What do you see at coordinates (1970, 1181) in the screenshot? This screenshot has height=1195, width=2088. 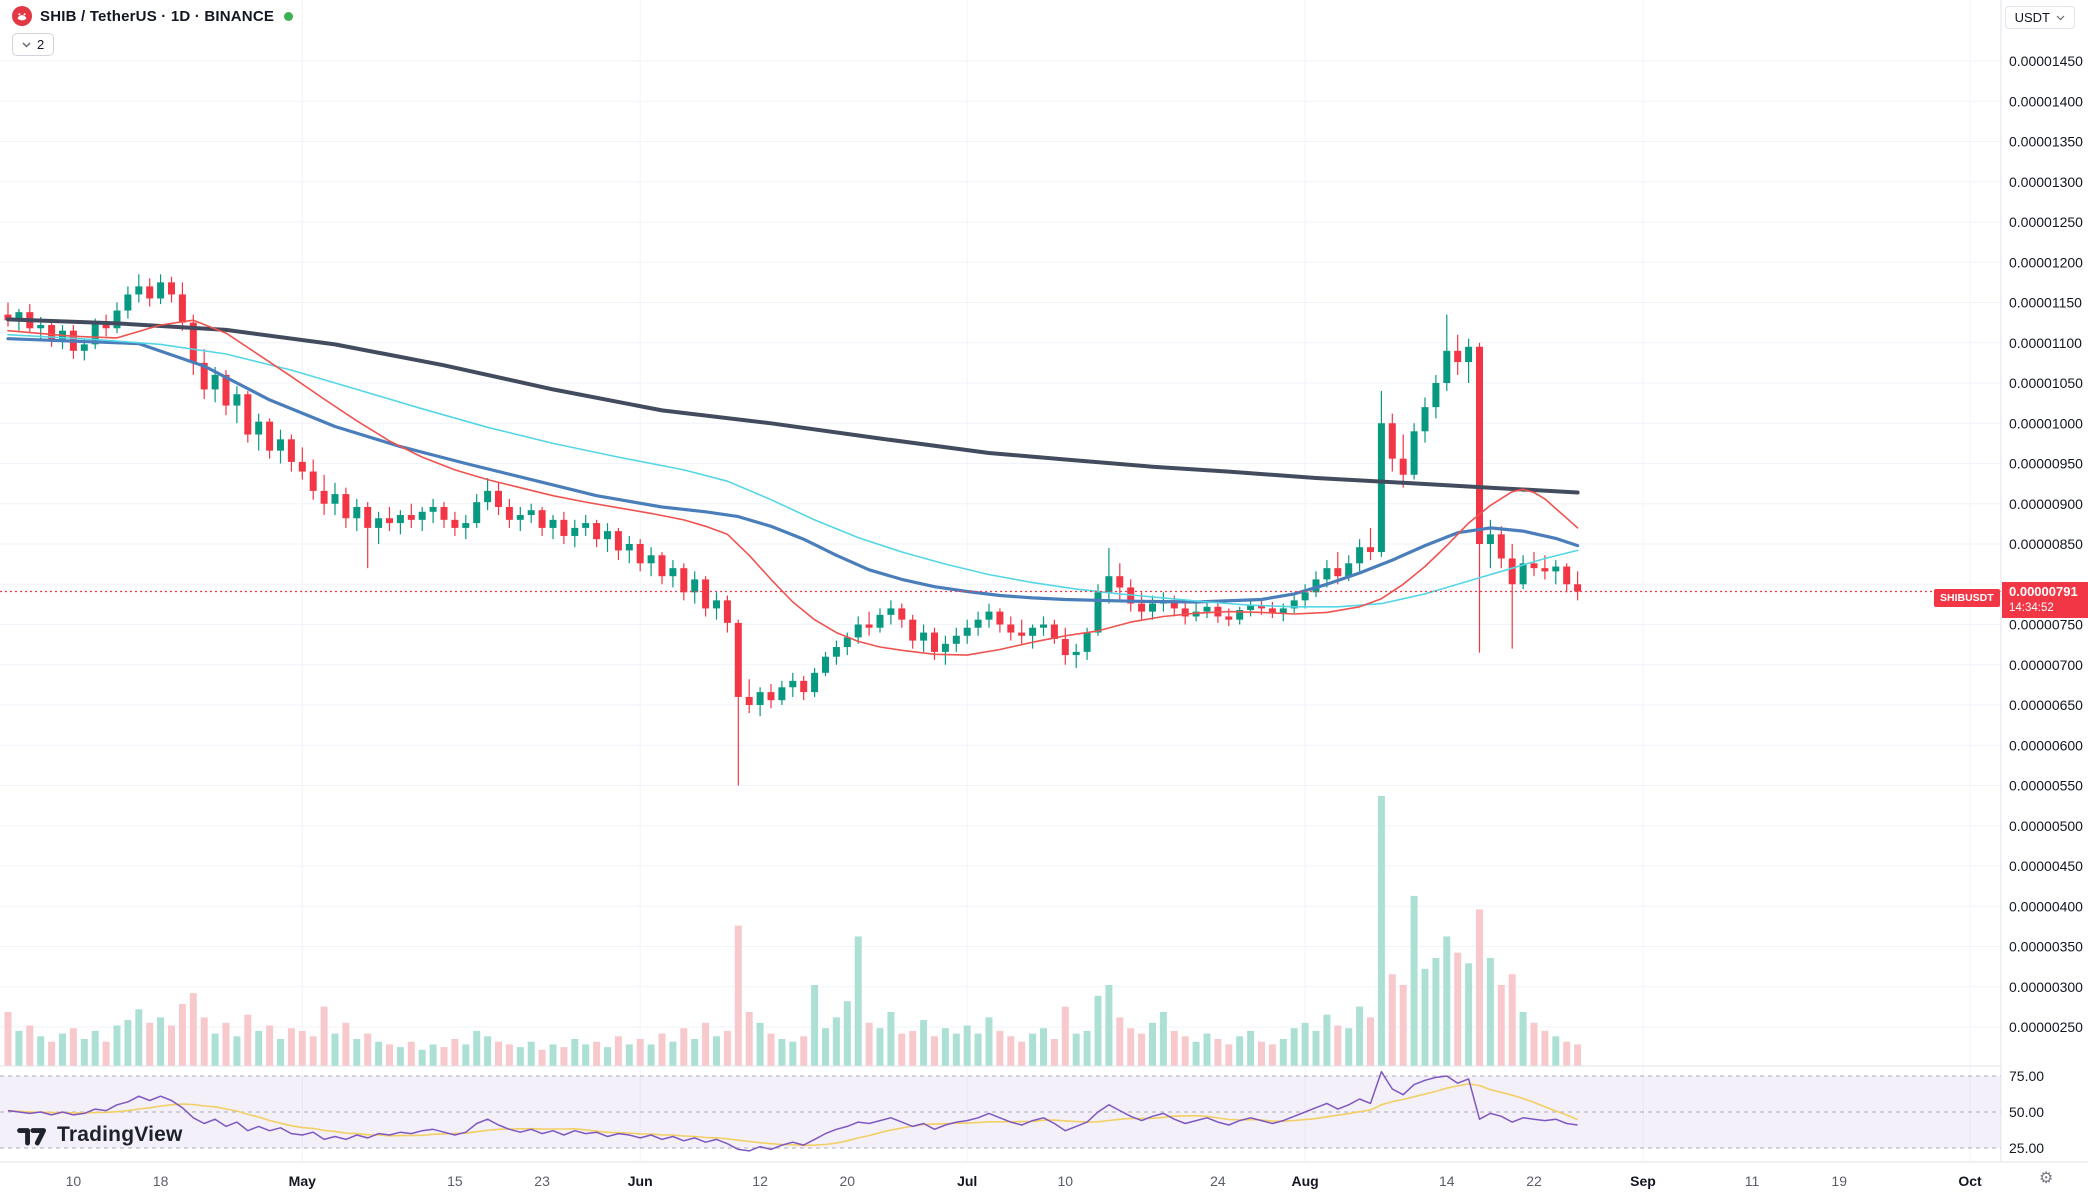 I see `svg-text: Oct` at bounding box center [1970, 1181].